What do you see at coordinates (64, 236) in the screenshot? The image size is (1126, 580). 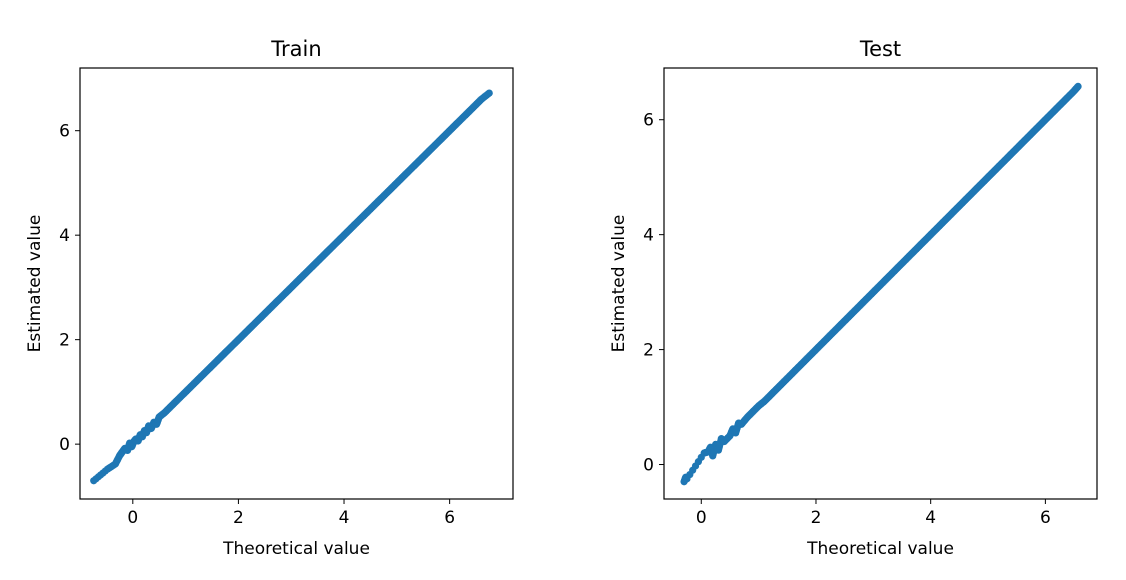 I see `train-ytick-label: 4` at bounding box center [64, 236].